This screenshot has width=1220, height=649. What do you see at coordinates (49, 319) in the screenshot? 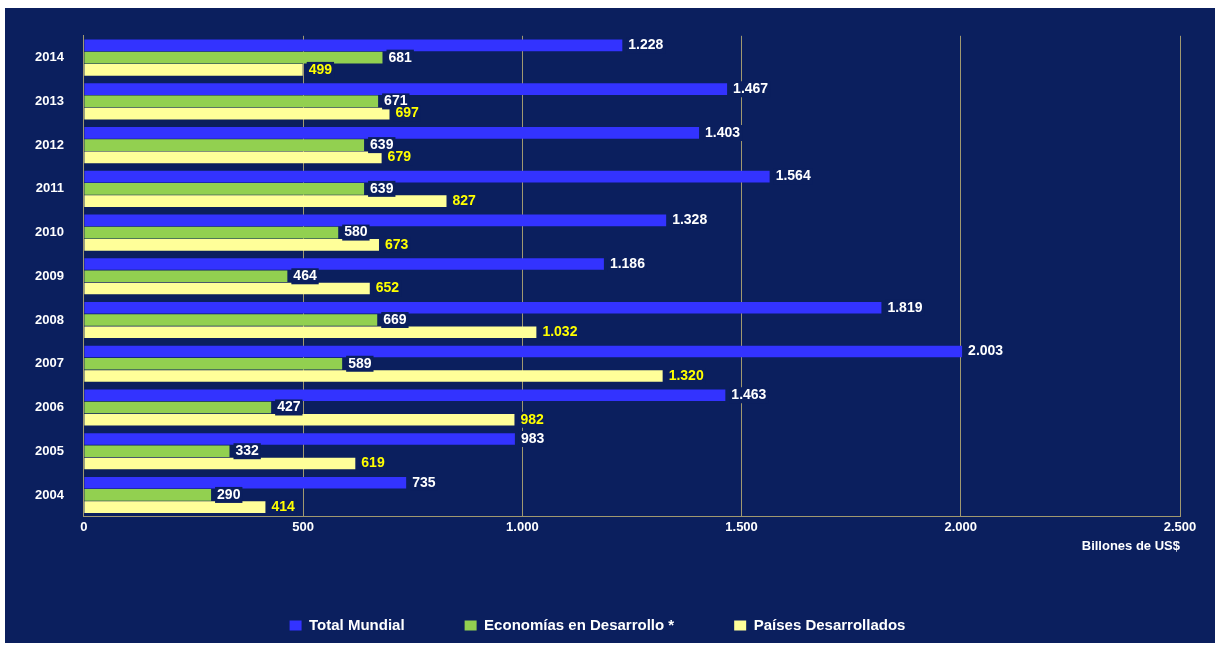
I see `y-tick-label: 2008` at bounding box center [49, 319].